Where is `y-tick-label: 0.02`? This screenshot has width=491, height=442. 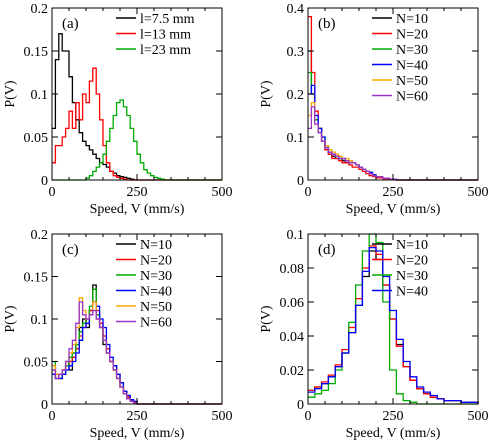 y-tick-label: 0.02 is located at coordinates (292, 371).